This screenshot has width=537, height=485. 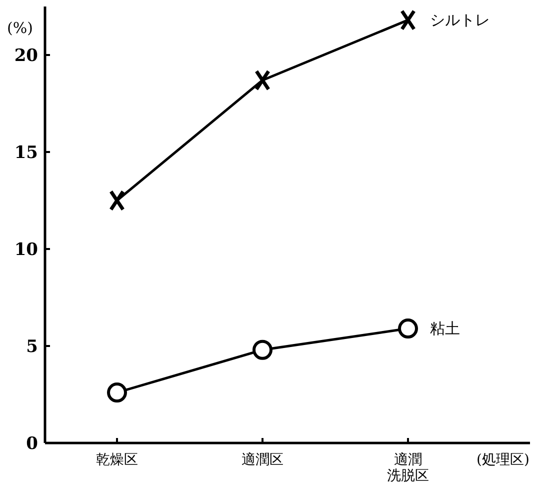 I want to click on x-tick-label: 適潤区, so click(x=263, y=460).